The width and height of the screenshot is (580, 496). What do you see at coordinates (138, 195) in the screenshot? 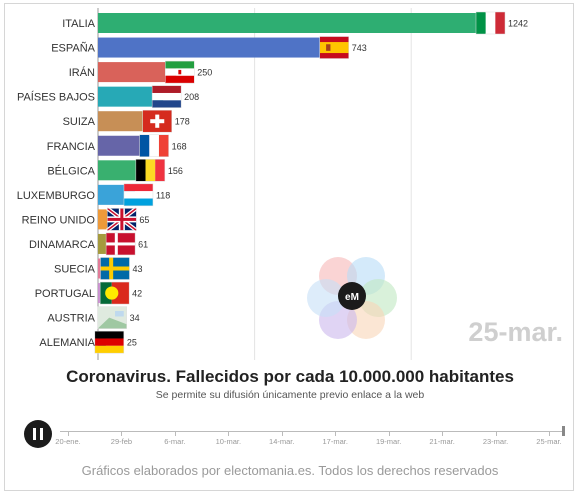
I see `luxembourg-flag-icon` at bounding box center [138, 195].